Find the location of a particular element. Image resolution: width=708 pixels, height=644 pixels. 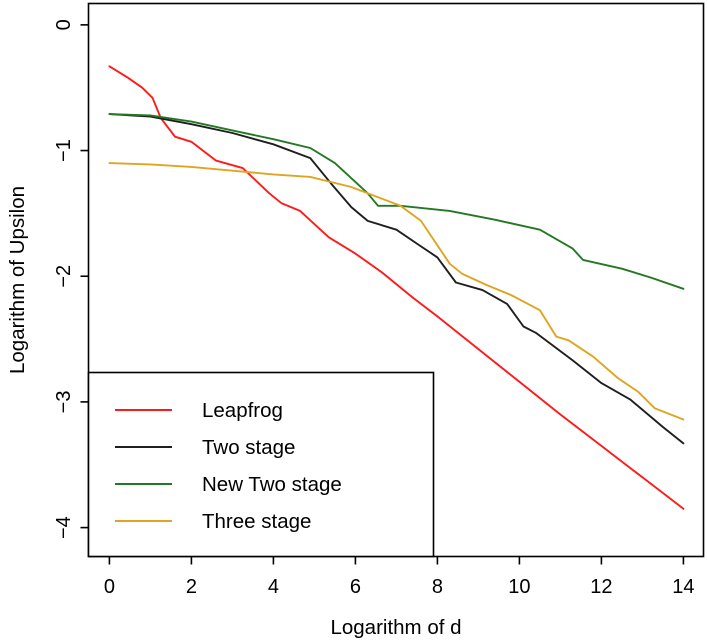

y-tick-label: 0 is located at coordinates (64, 24).